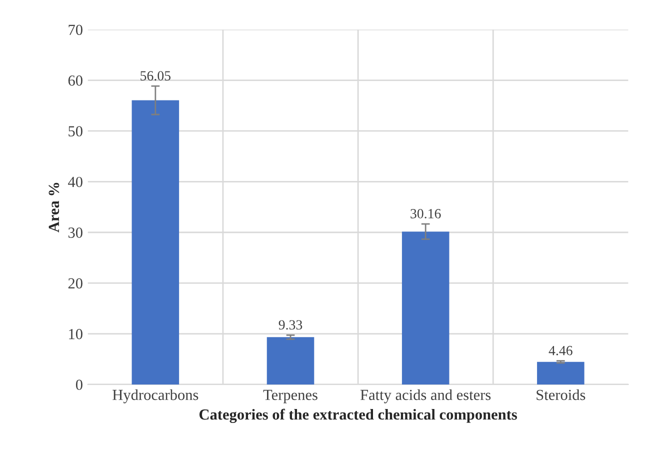  Describe the element at coordinates (358, 415) in the screenshot. I see `x-axis-title: Categories of the extracted chemical components` at that location.